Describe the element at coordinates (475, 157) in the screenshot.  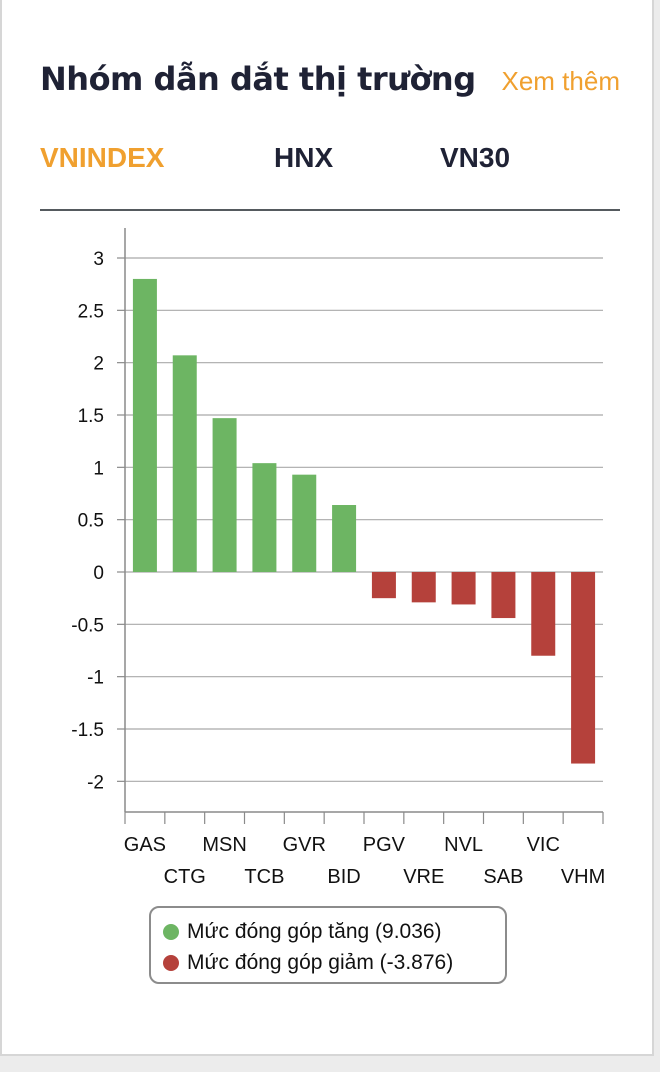
I see `tab-vn30: VN30` at that location.